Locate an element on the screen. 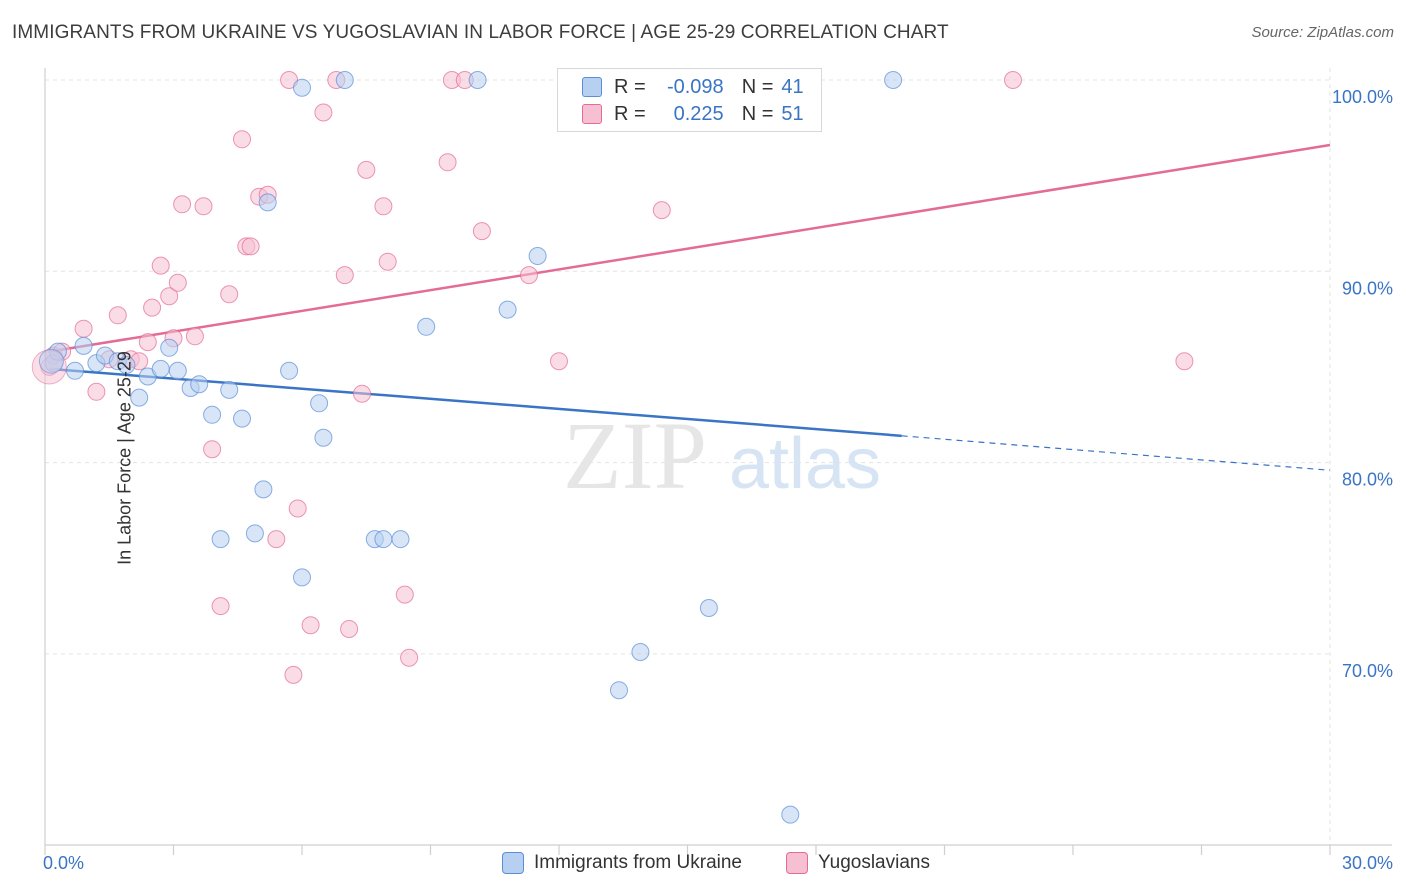 This screenshot has width=1406, height=892. bottom-legend-yugoslavians: Yugoslavians is located at coordinates (858, 863).